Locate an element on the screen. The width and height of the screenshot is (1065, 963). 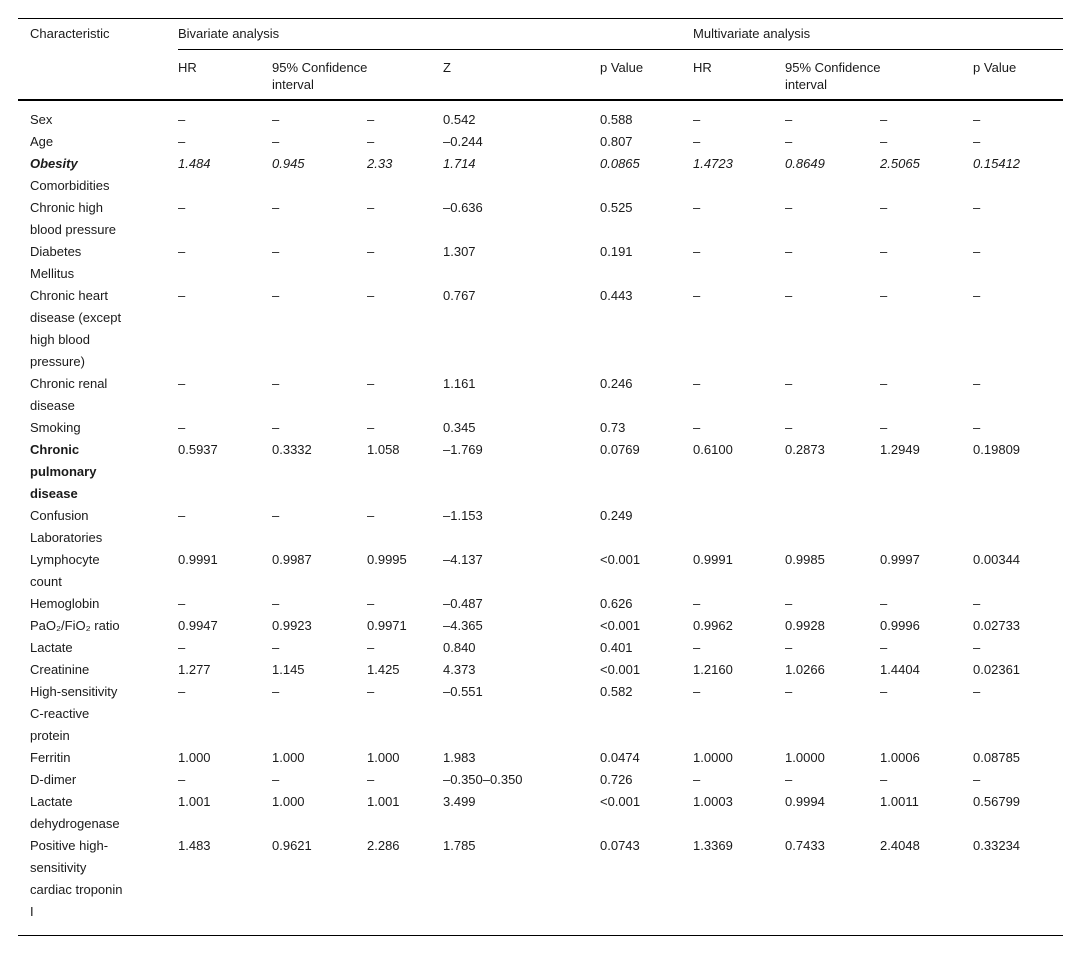
value-cell: 1.983 is located at coordinates (459, 757).